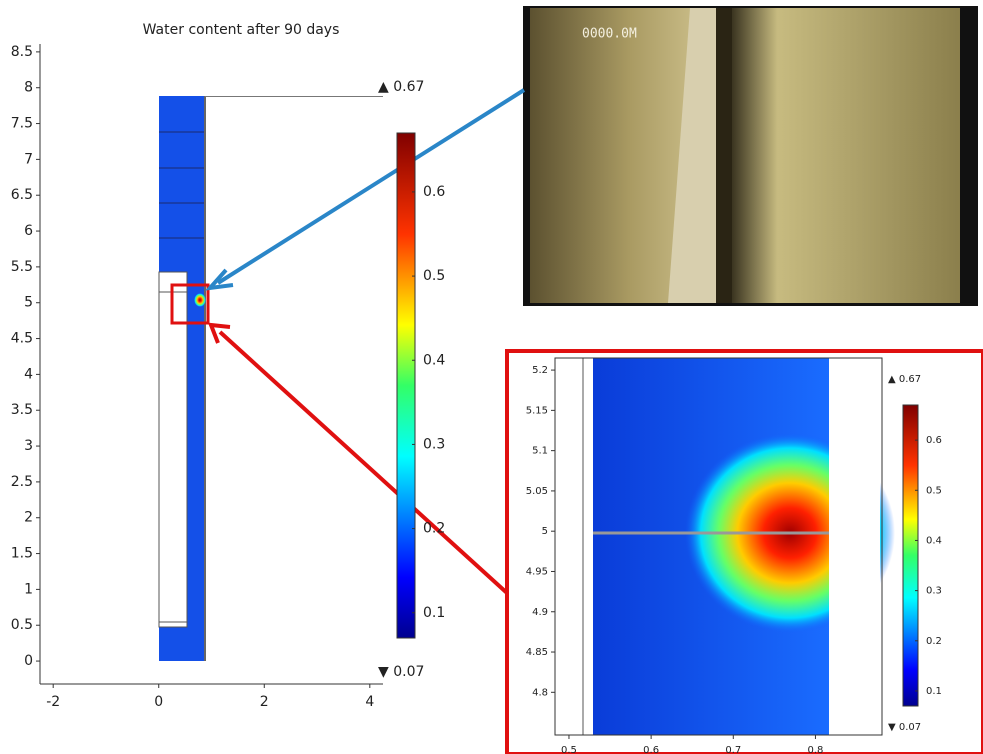  What do you see at coordinates (537, 410) in the screenshot?
I see `y-tick-label: 5.15` at bounding box center [537, 410].